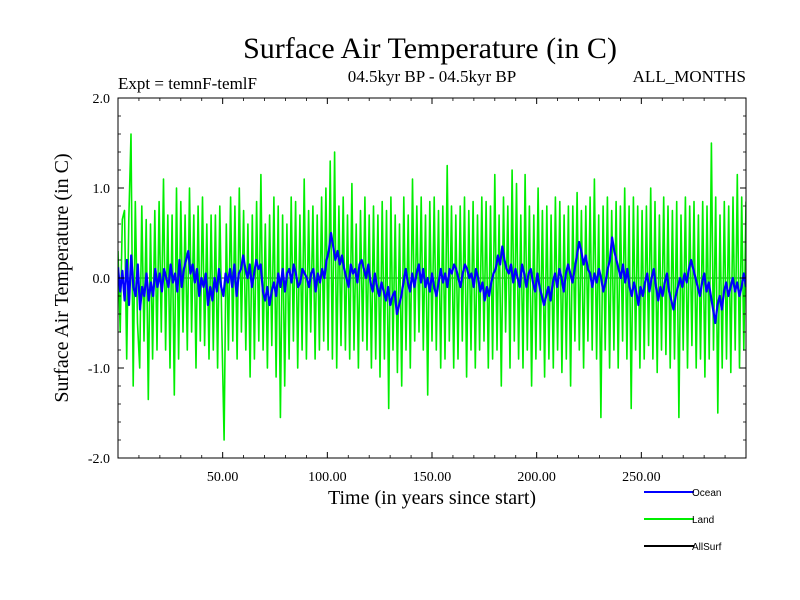 Image resolution: width=800 pixels, height=600 pixels. Describe the element at coordinates (706, 493) in the screenshot. I see `legend-label-ocean: Ocean` at that location.